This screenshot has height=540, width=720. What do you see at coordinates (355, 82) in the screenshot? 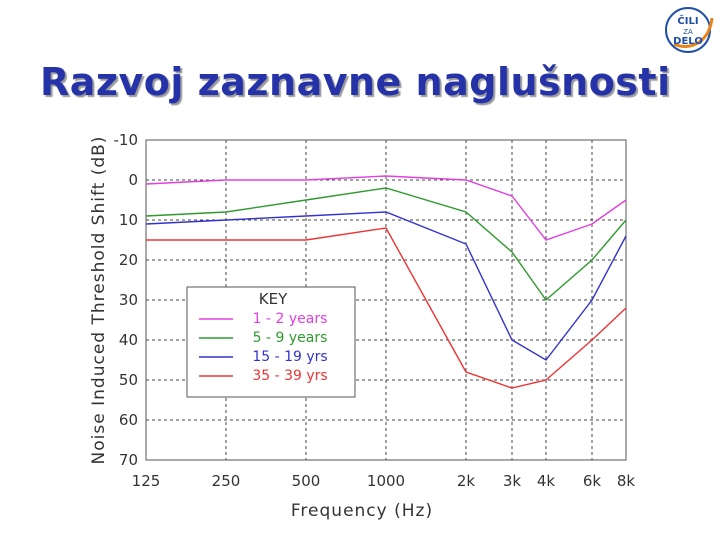
I see `slide-title: Razvoj zaznavne naglušnosti` at bounding box center [355, 82].